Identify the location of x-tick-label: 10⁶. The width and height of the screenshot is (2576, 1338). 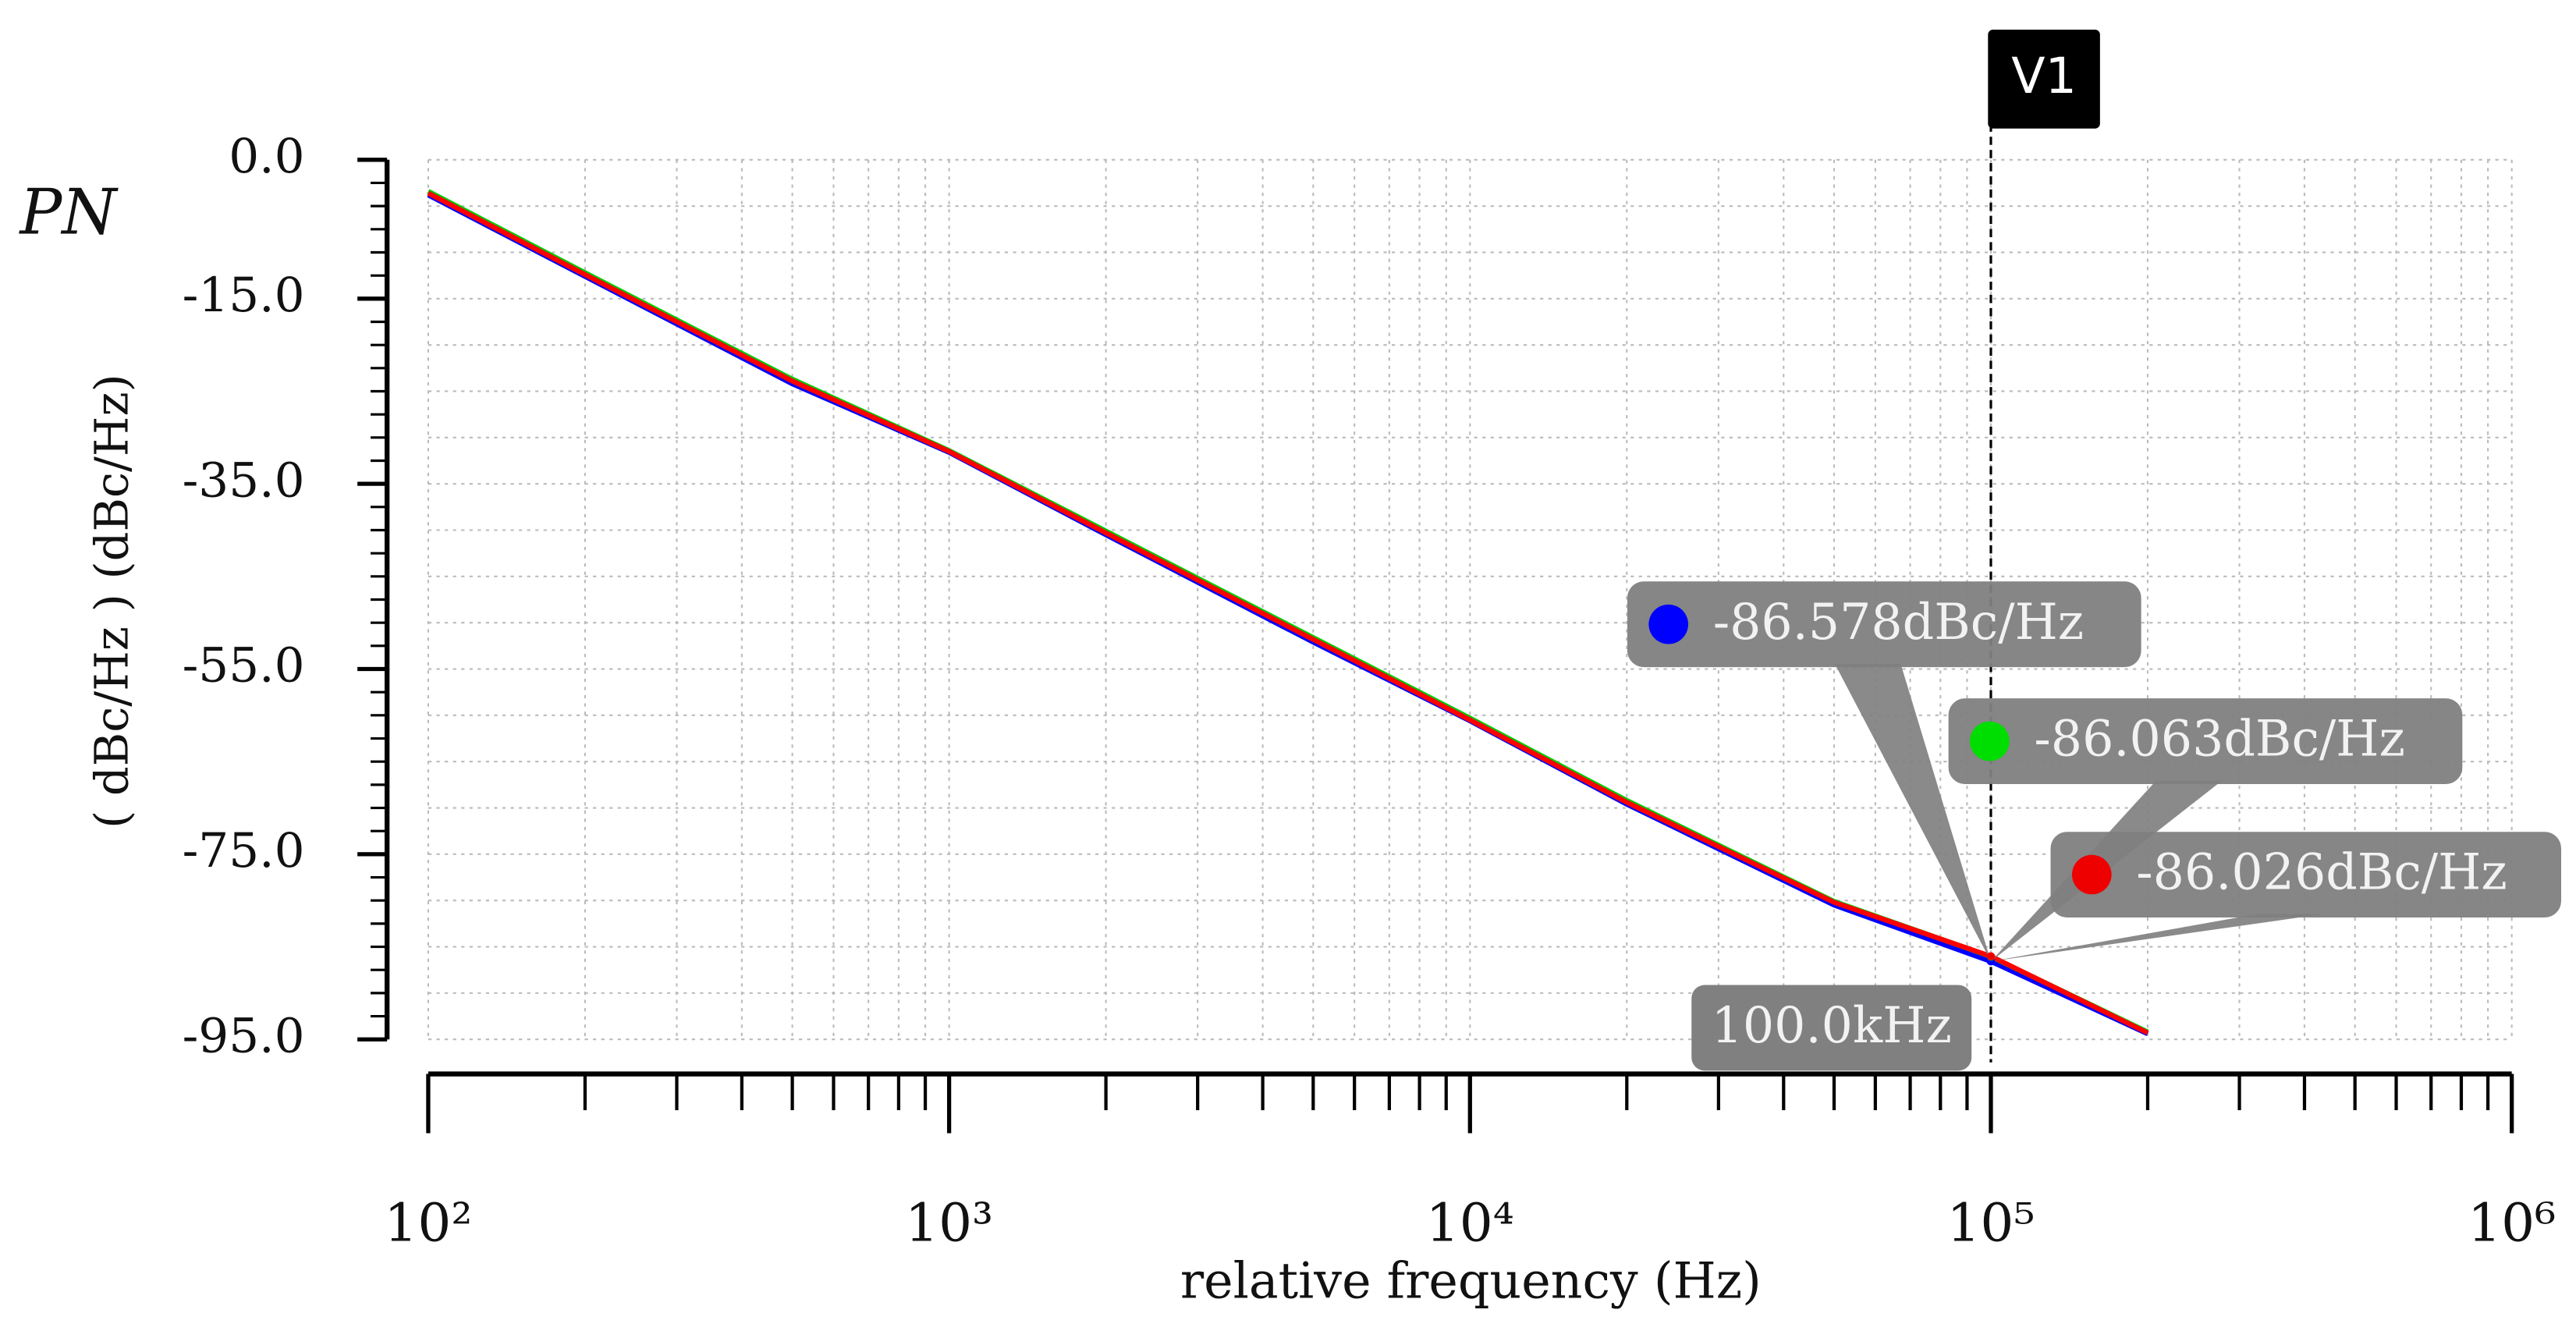
(2512, 1222).